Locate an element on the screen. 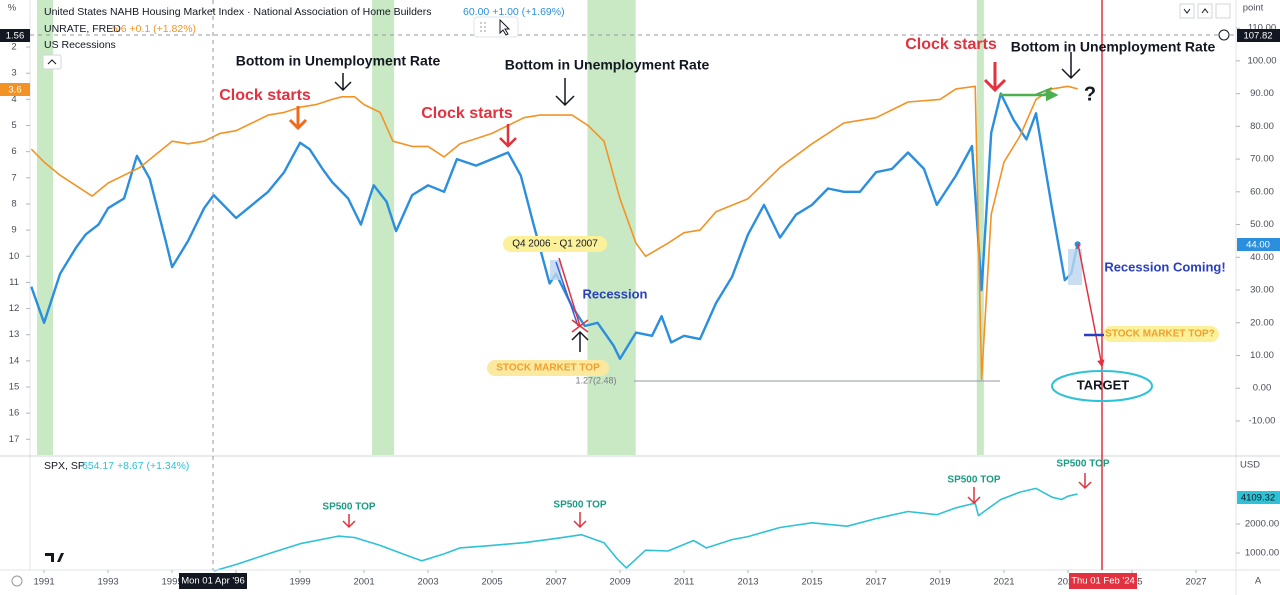  grip-icon is located at coordinates (483, 27).